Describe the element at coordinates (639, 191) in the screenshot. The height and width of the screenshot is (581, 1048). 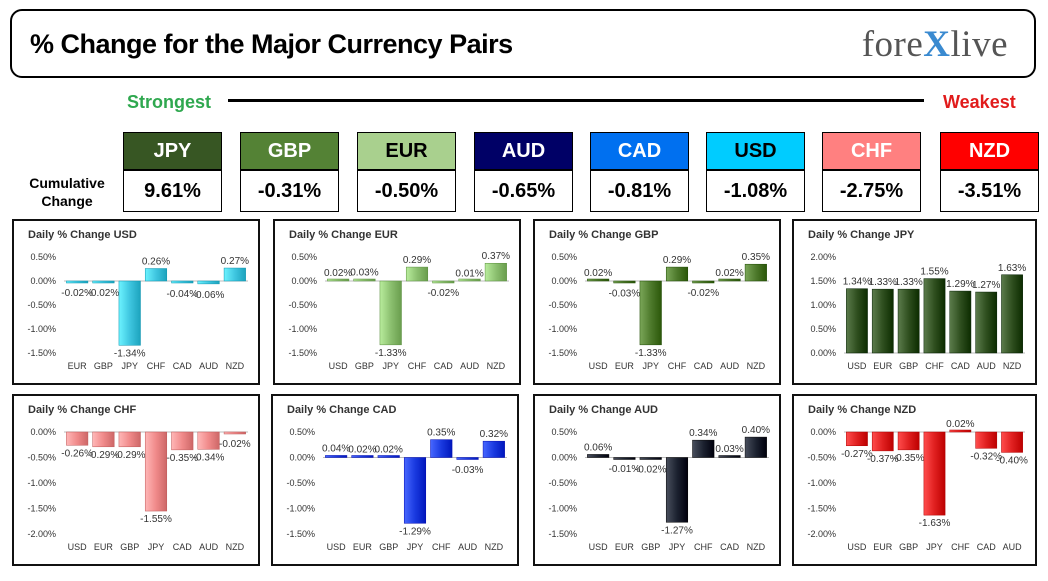
I see `cumulative-value-cad: -0.81%` at that location.